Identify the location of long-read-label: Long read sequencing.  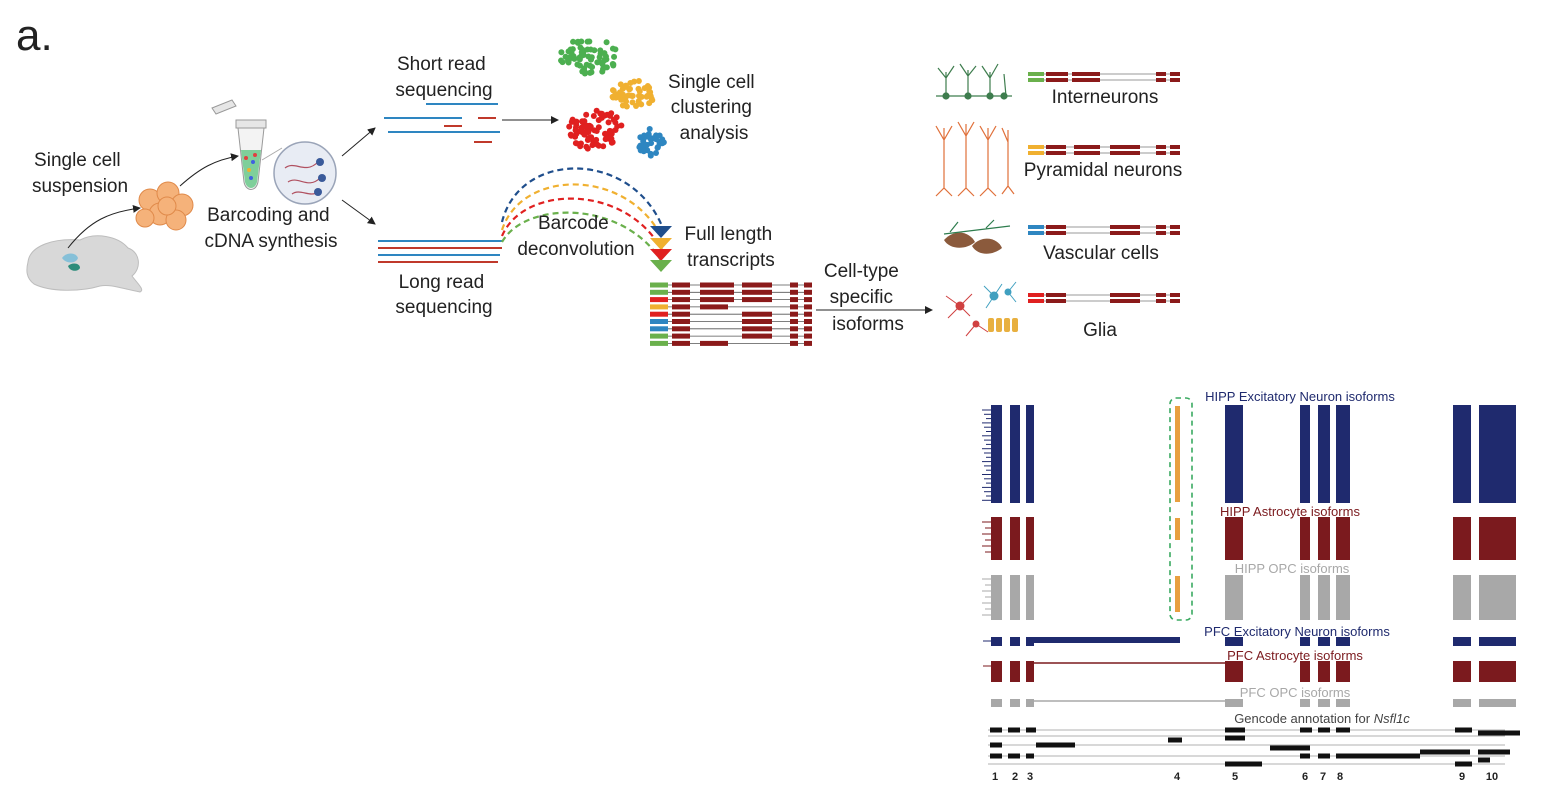
(443, 295).